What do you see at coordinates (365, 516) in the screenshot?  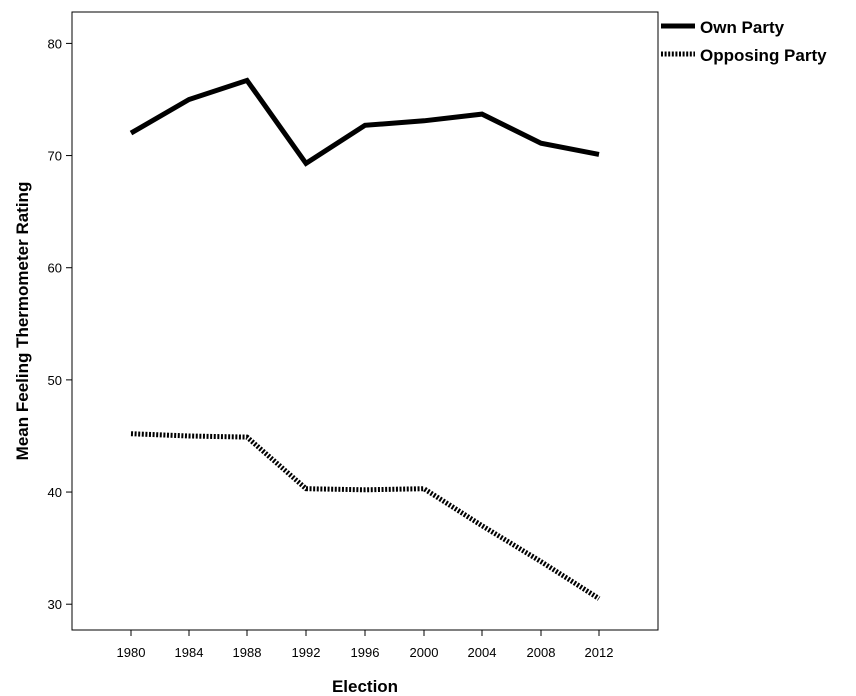 I see `series-line-opposing-party` at bounding box center [365, 516].